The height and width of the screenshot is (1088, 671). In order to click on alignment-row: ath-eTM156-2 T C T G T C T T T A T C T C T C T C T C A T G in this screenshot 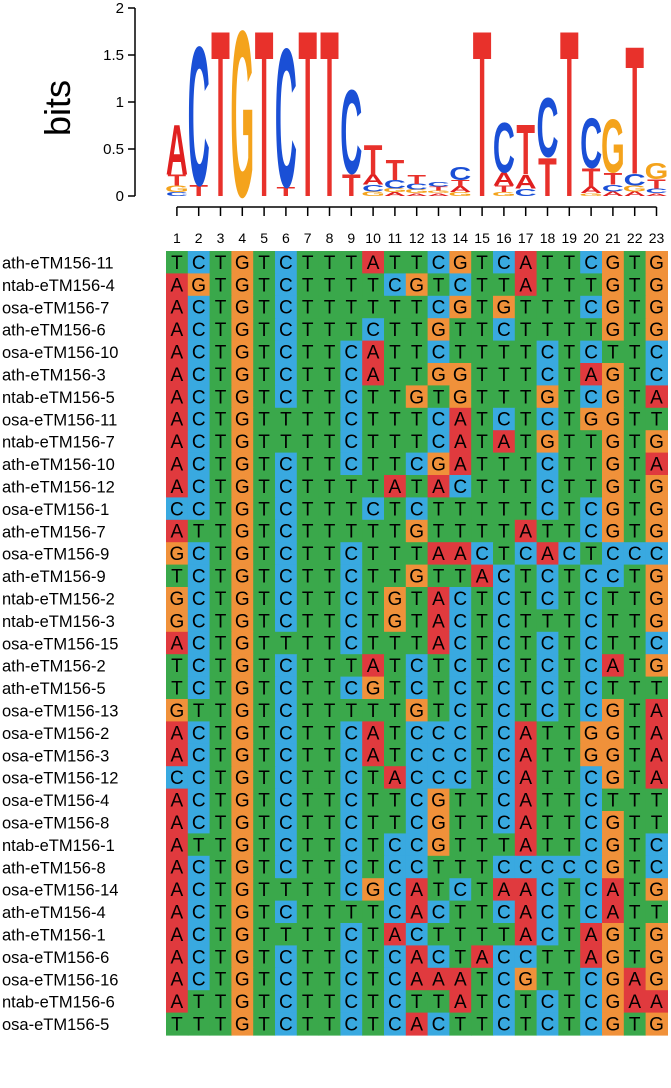, I will do `click(335, 666)`.